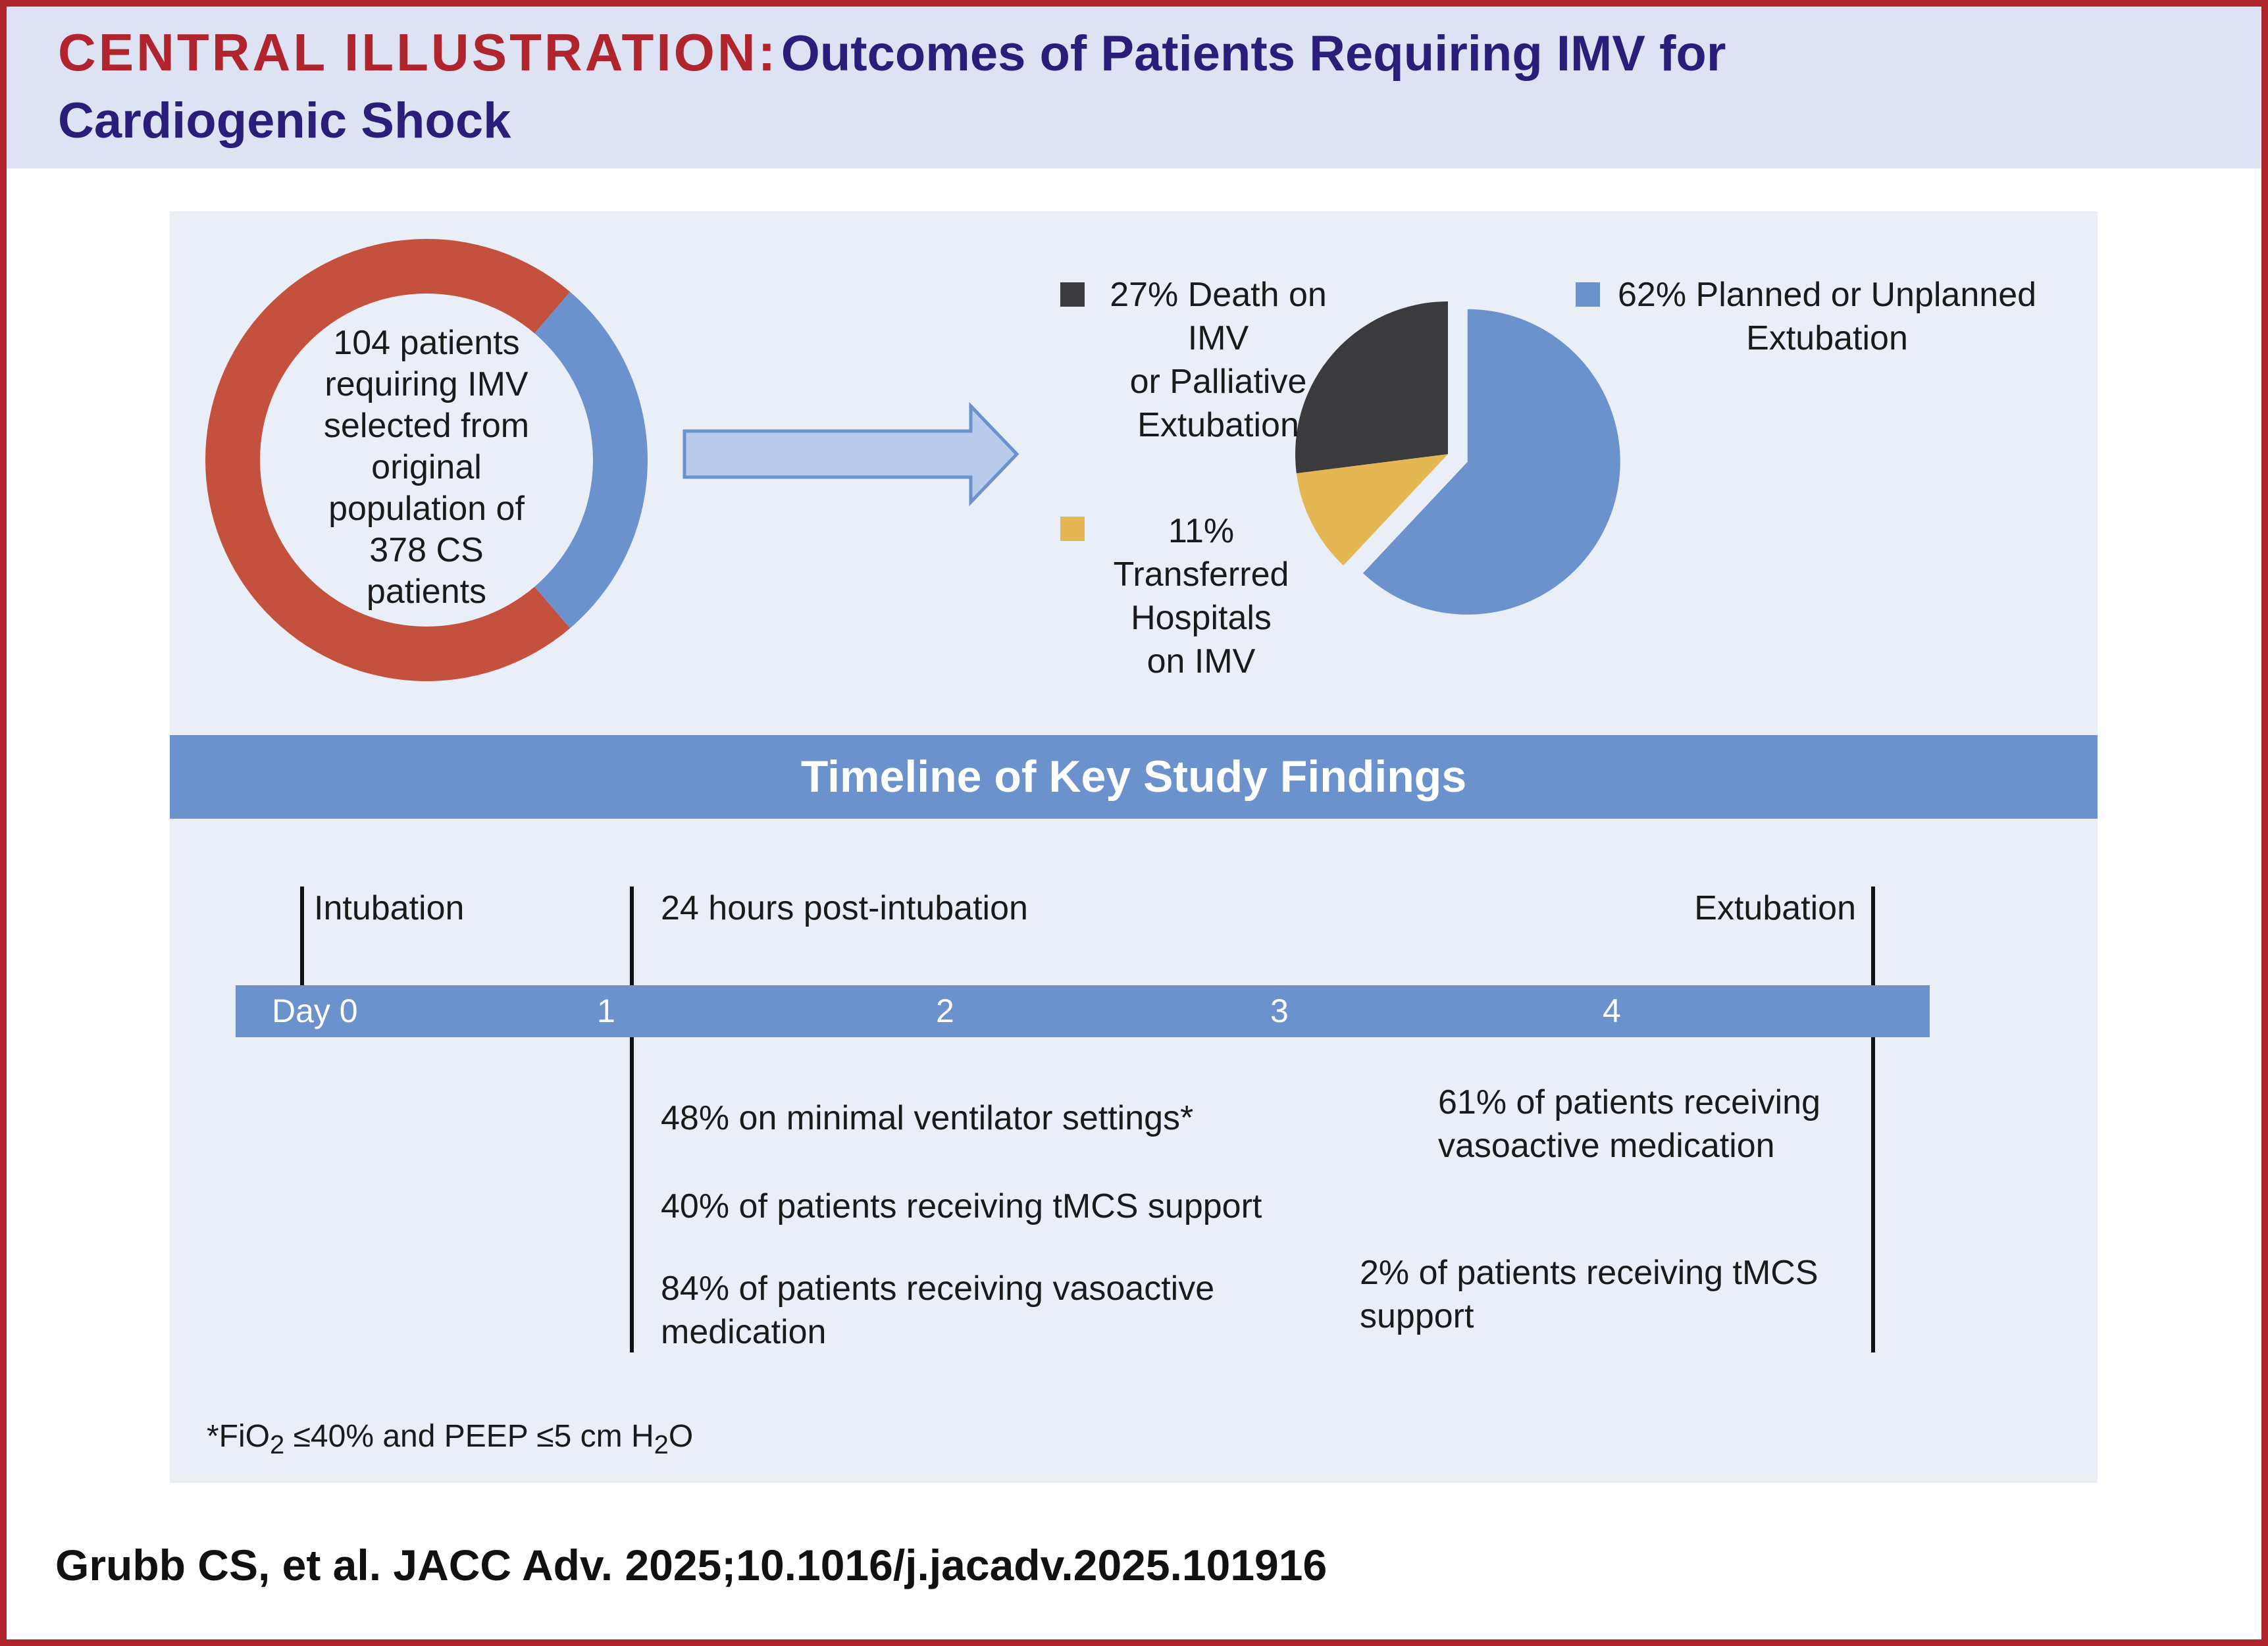 Image resolution: width=2268 pixels, height=1646 pixels. Describe the element at coordinates (1588, 294) in the screenshot. I see `legend-swatch-extubation` at that location.